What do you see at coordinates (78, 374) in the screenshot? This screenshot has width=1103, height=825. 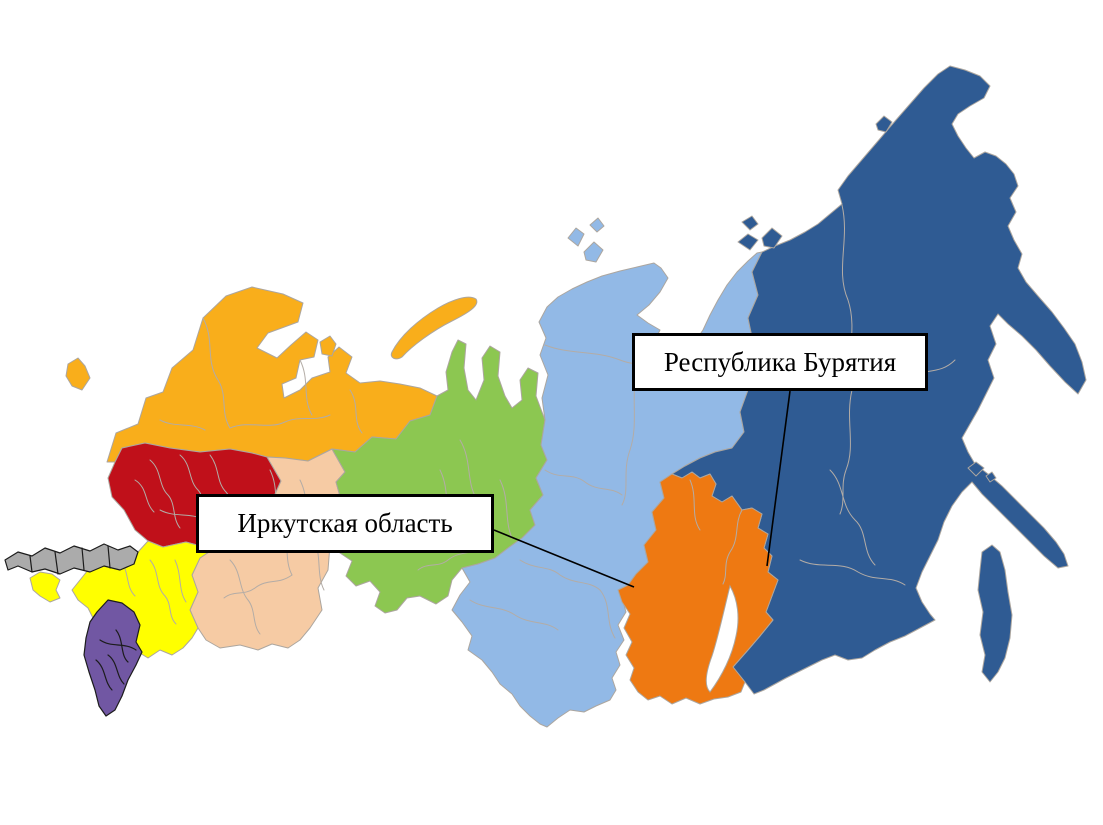 I see `kaliningrad-exclave` at bounding box center [78, 374].